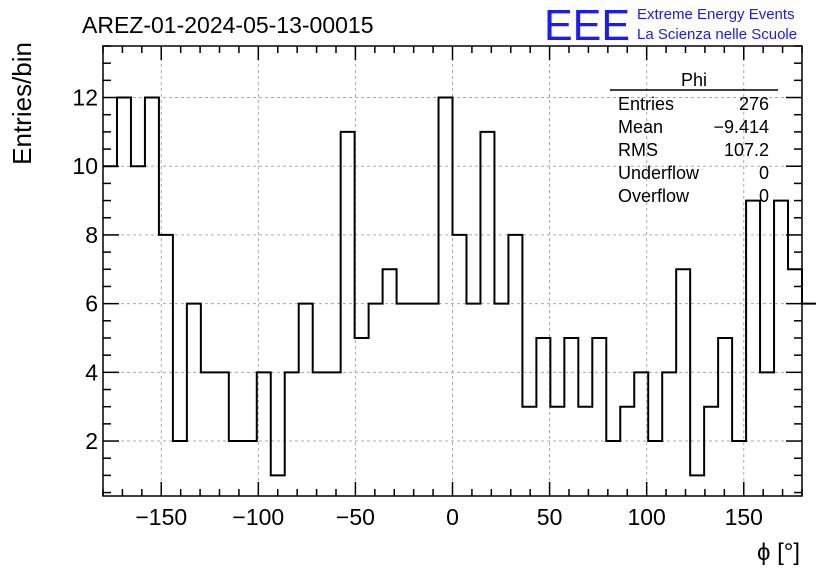  Describe the element at coordinates (694, 80) in the screenshot. I see `stats-title: Phi` at that location.